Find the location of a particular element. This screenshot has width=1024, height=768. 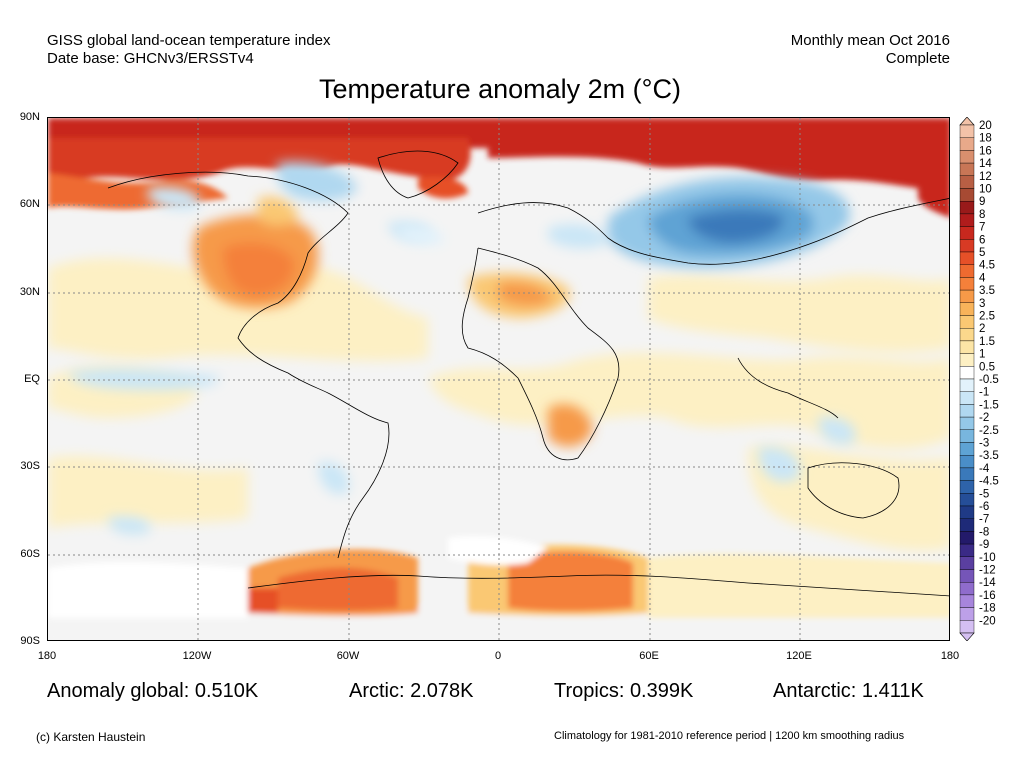

colorbar-label: -3.5 is located at coordinates (989, 456).